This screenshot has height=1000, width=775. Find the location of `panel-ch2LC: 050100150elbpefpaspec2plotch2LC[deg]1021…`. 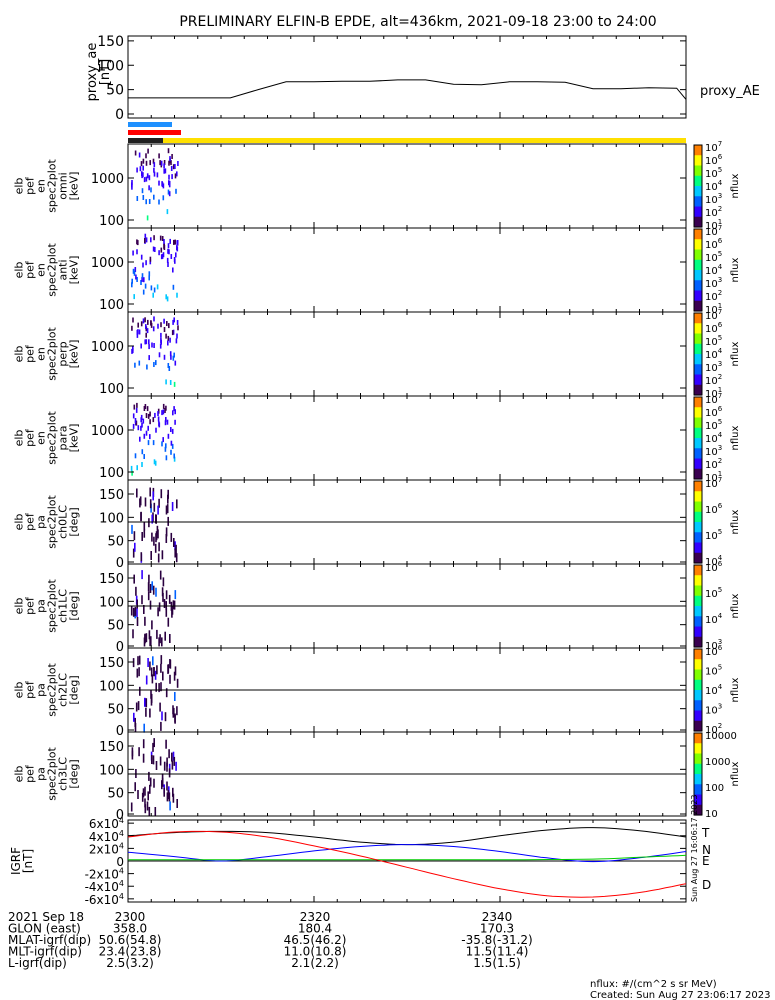

panel-ch2LC: 050100150elbpefpaspec2plotch2LC[deg]1021… is located at coordinates (376, 691).